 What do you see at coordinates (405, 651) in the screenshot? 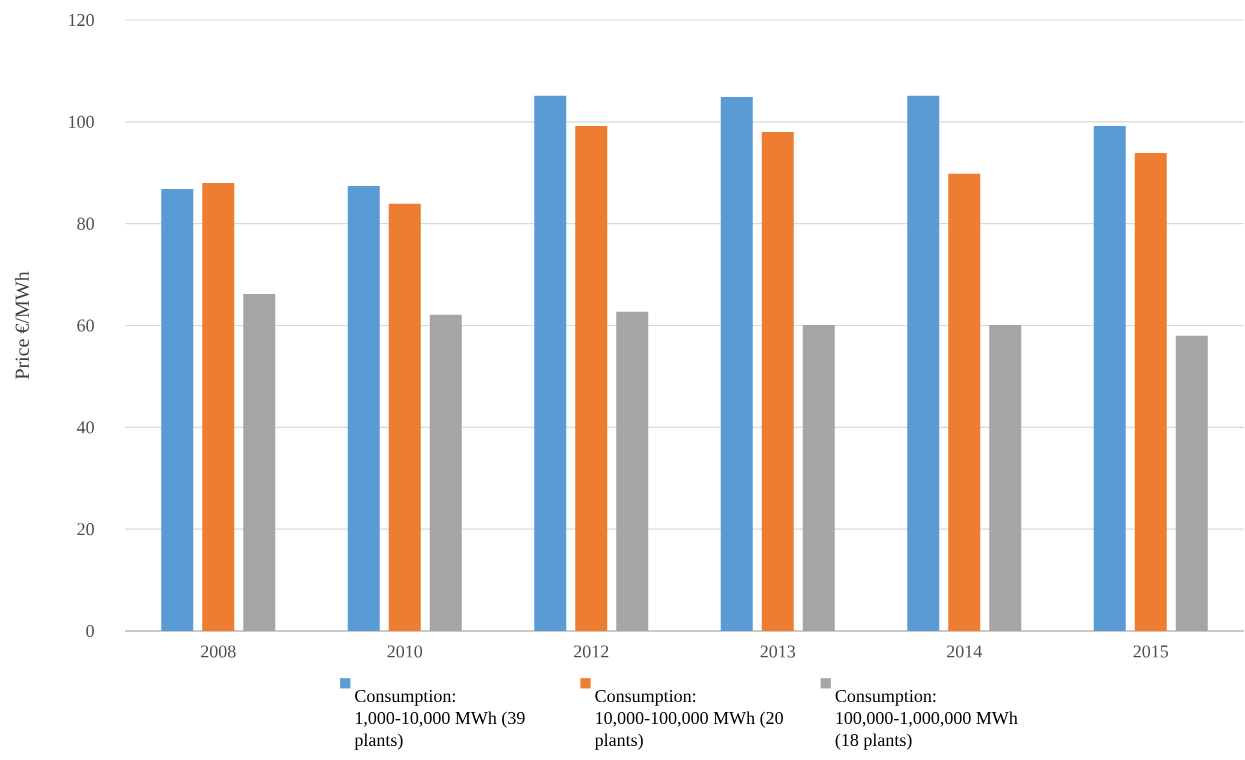
I see `x-tick-label: 2010` at bounding box center [405, 651].